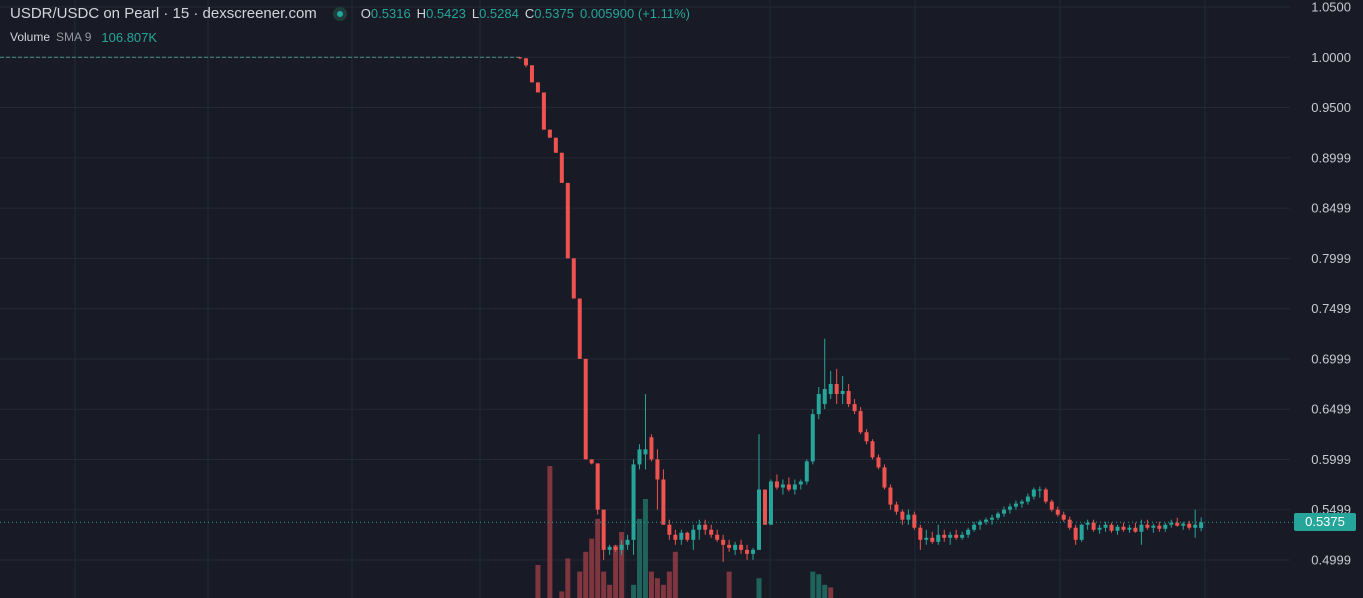  I want to click on volume-value: 106.807K, so click(129, 37).